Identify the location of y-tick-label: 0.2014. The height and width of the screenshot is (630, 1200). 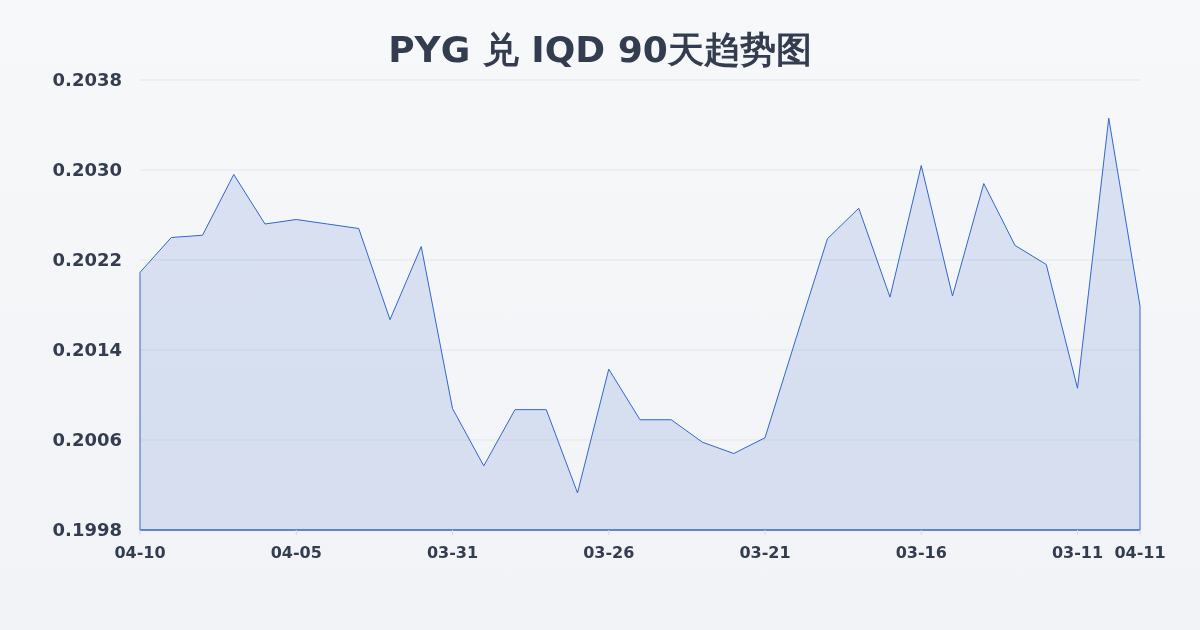
(87, 350).